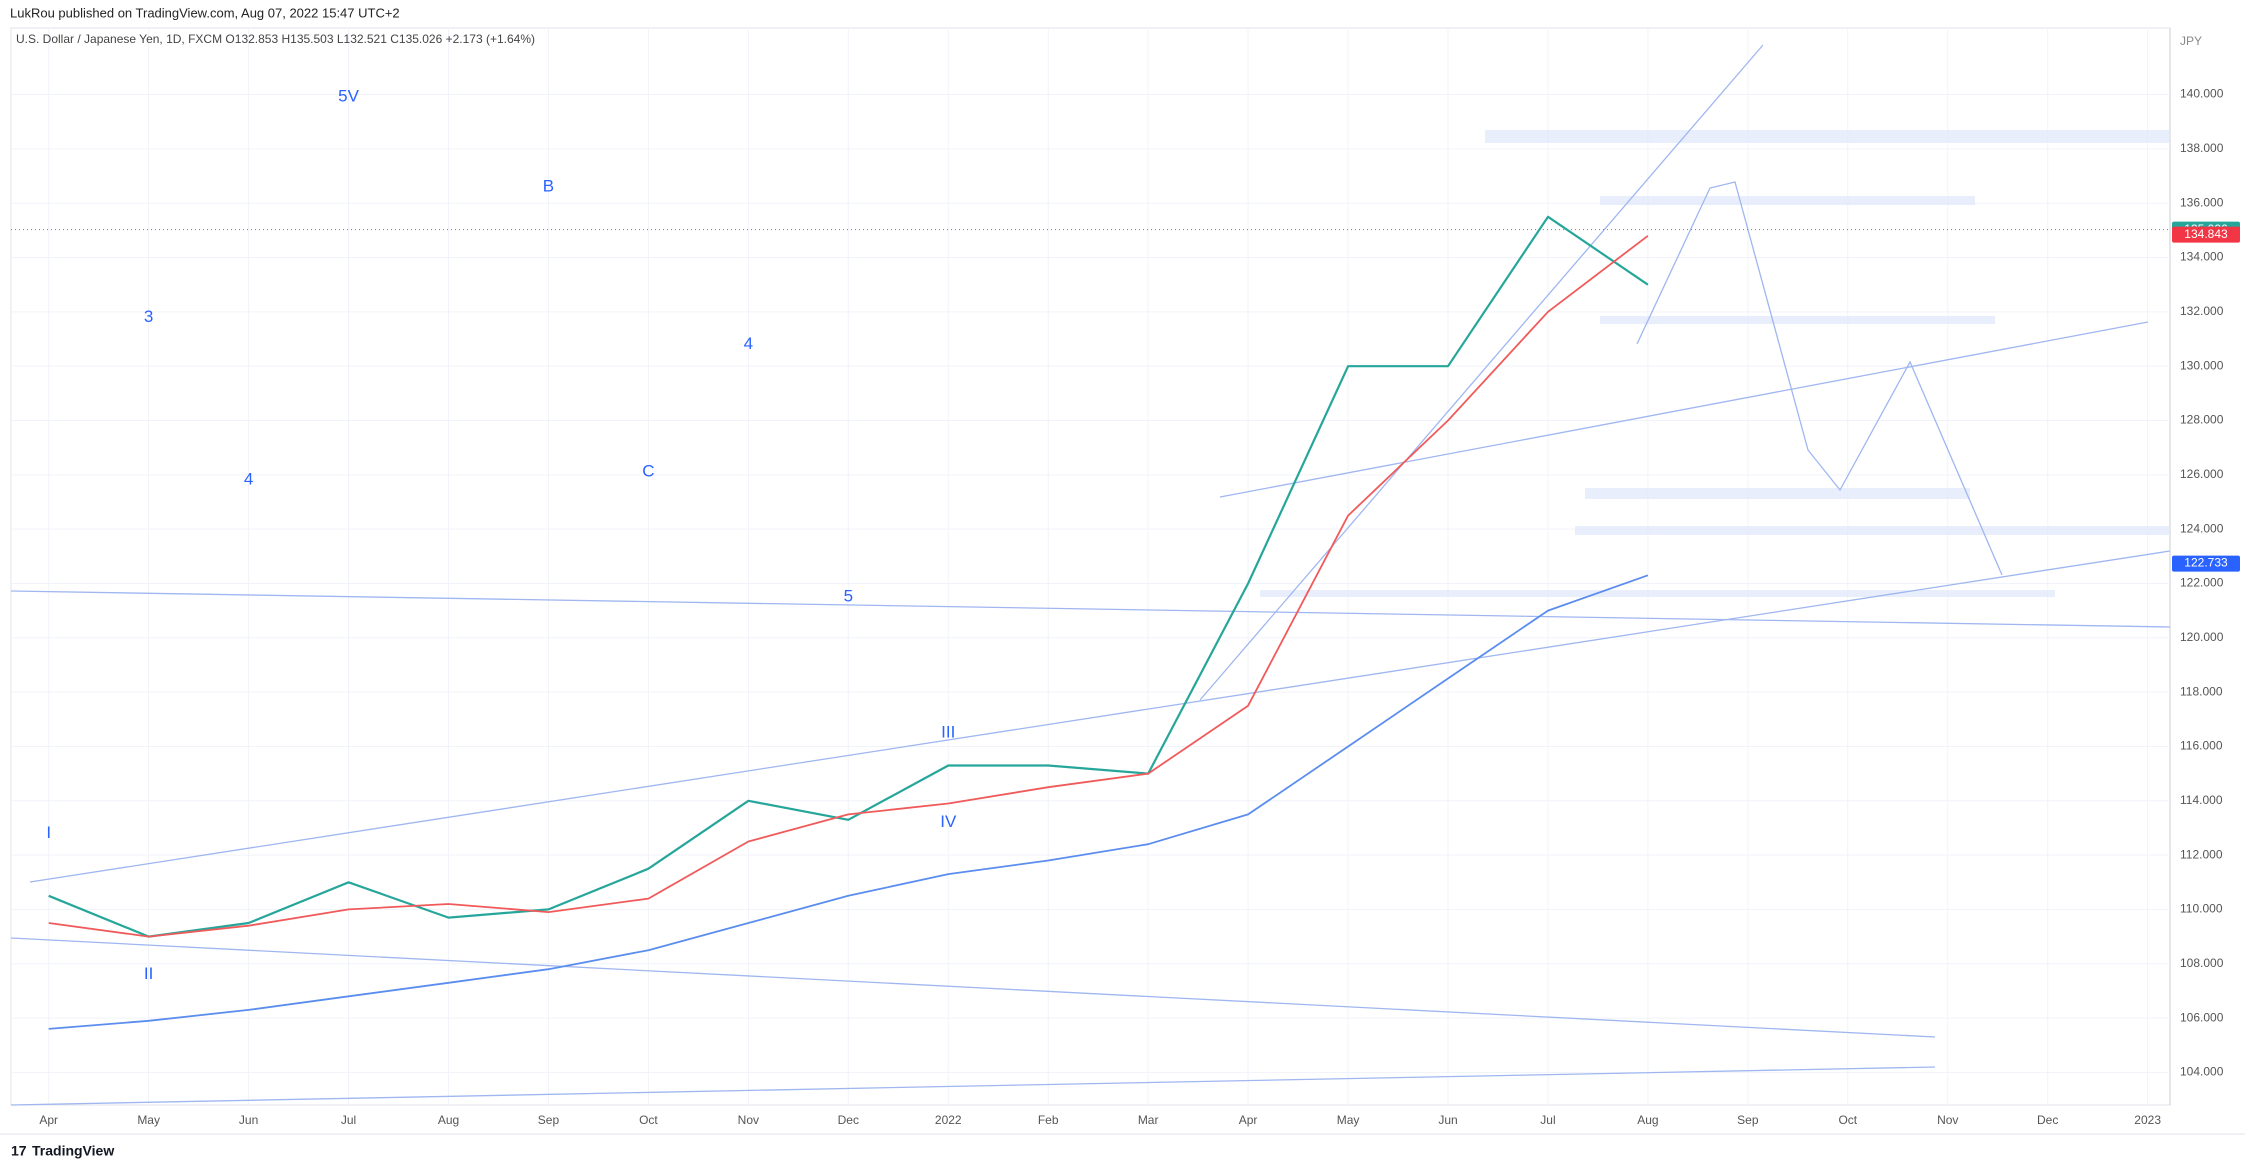  I want to click on wave-label: III, so click(948, 731).